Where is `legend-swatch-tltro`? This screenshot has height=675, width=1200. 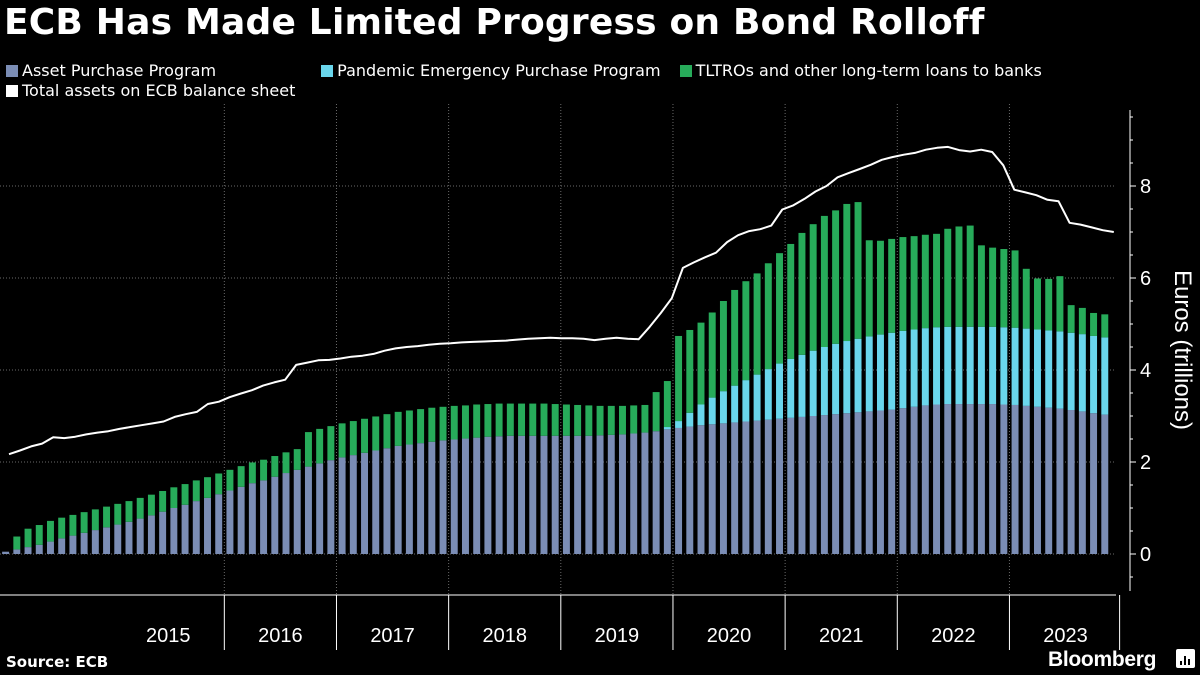 legend-swatch-tltro is located at coordinates (685, 71).